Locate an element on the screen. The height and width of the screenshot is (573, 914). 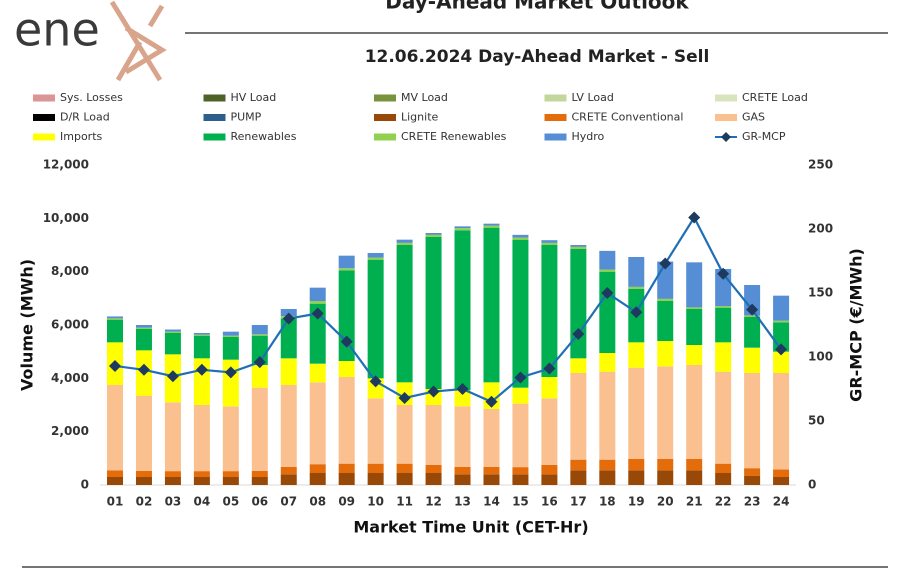
logo-mark is located at coordinates (138, 41).